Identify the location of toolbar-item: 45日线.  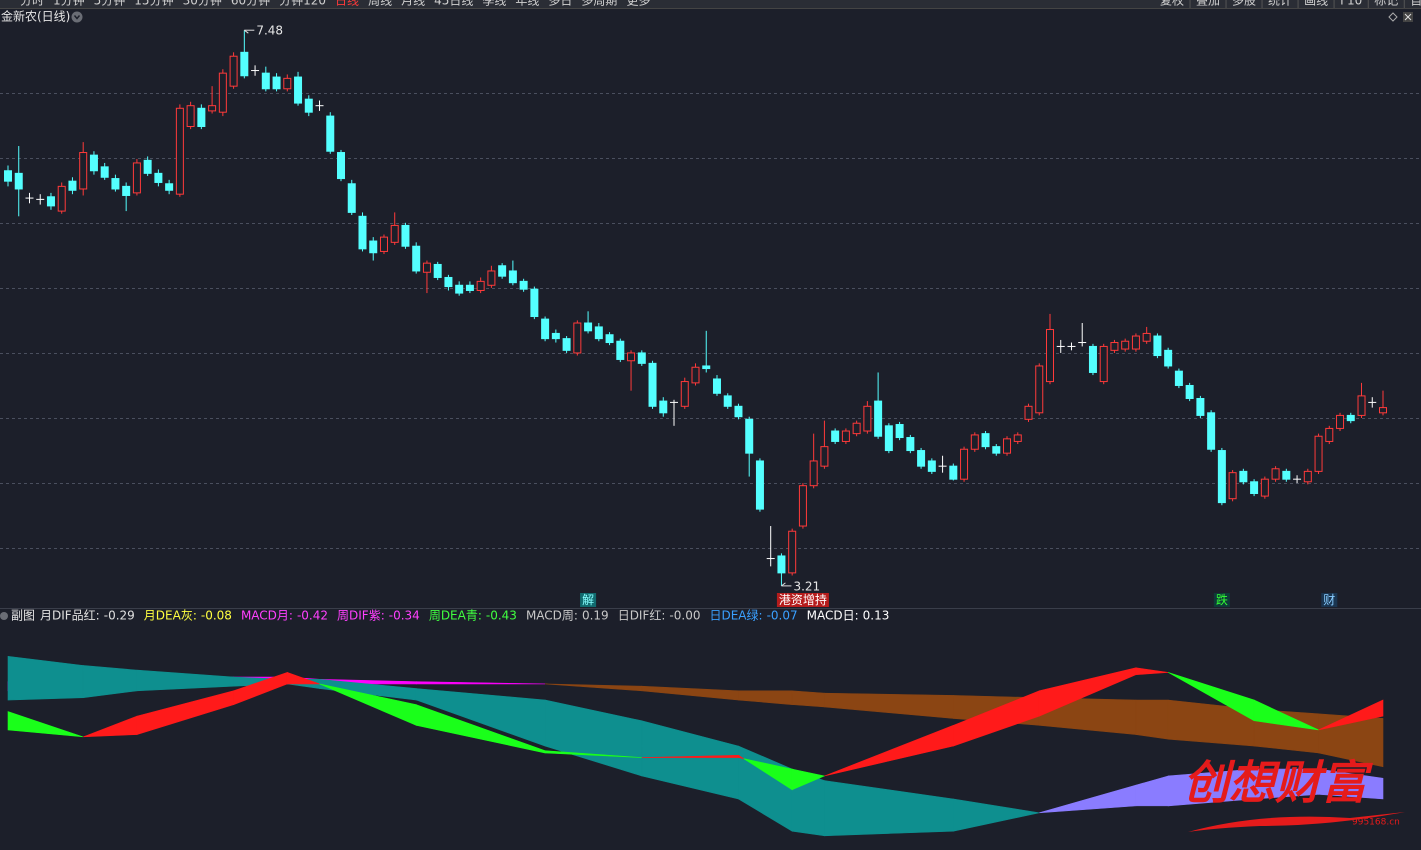
(453, 4).